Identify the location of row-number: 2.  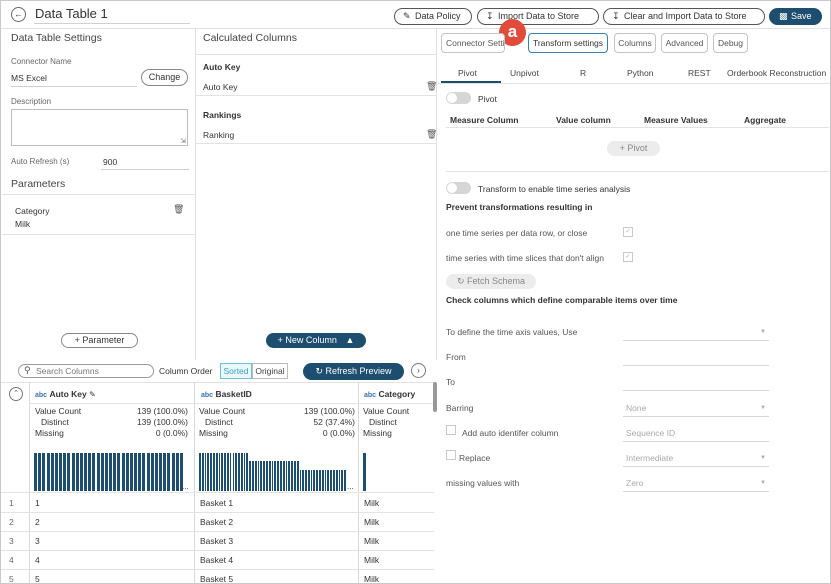
(11, 522).